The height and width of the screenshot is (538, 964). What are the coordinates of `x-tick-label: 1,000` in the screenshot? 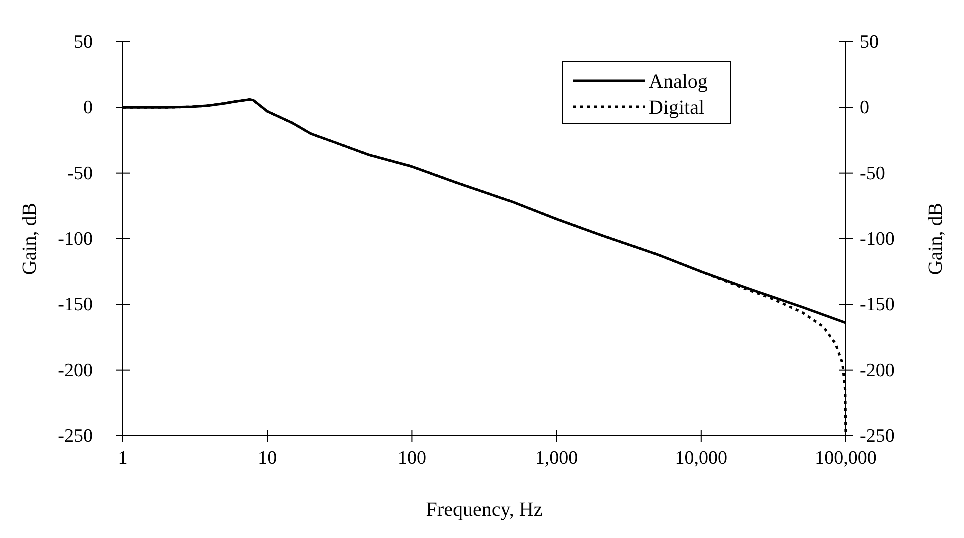 It's located at (556, 458).